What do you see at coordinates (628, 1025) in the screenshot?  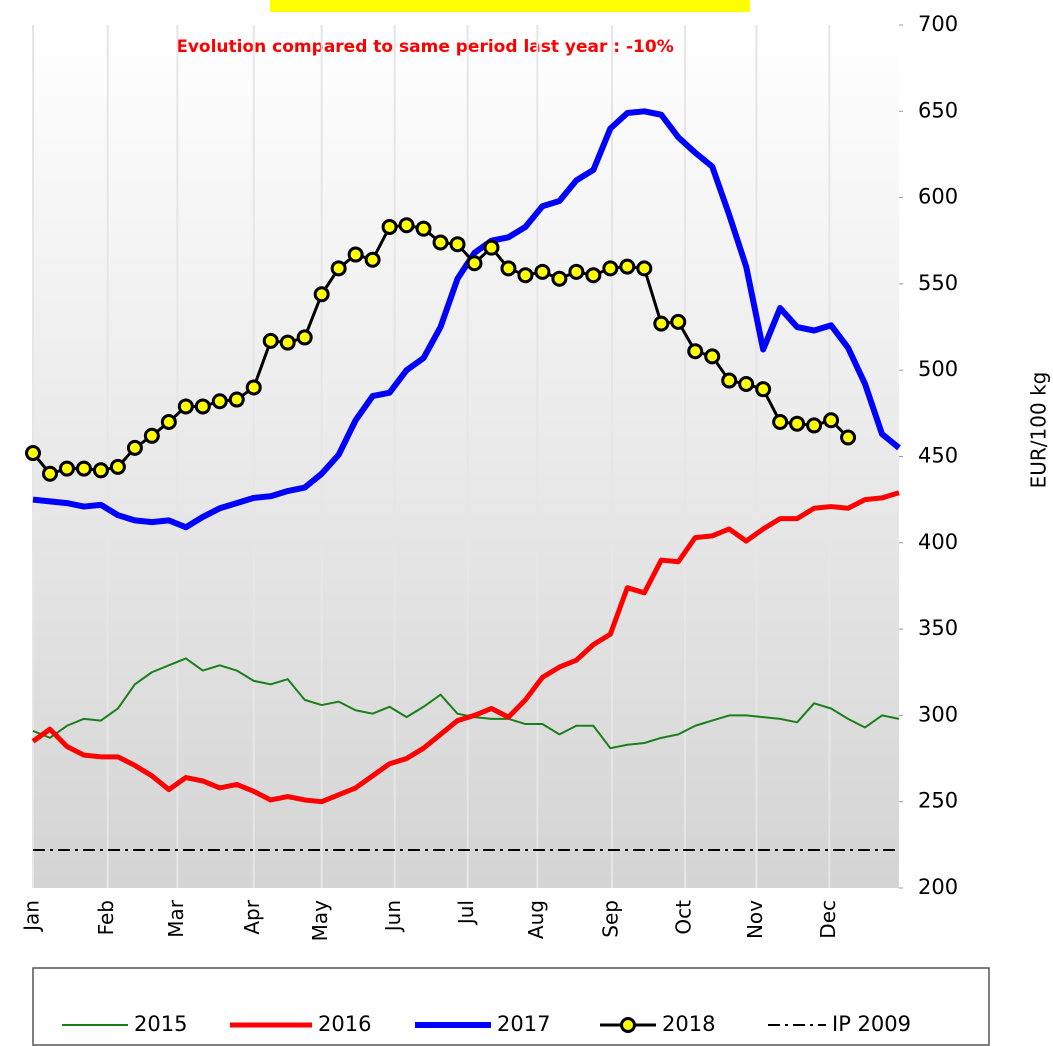 I see `legend-marker` at bounding box center [628, 1025].